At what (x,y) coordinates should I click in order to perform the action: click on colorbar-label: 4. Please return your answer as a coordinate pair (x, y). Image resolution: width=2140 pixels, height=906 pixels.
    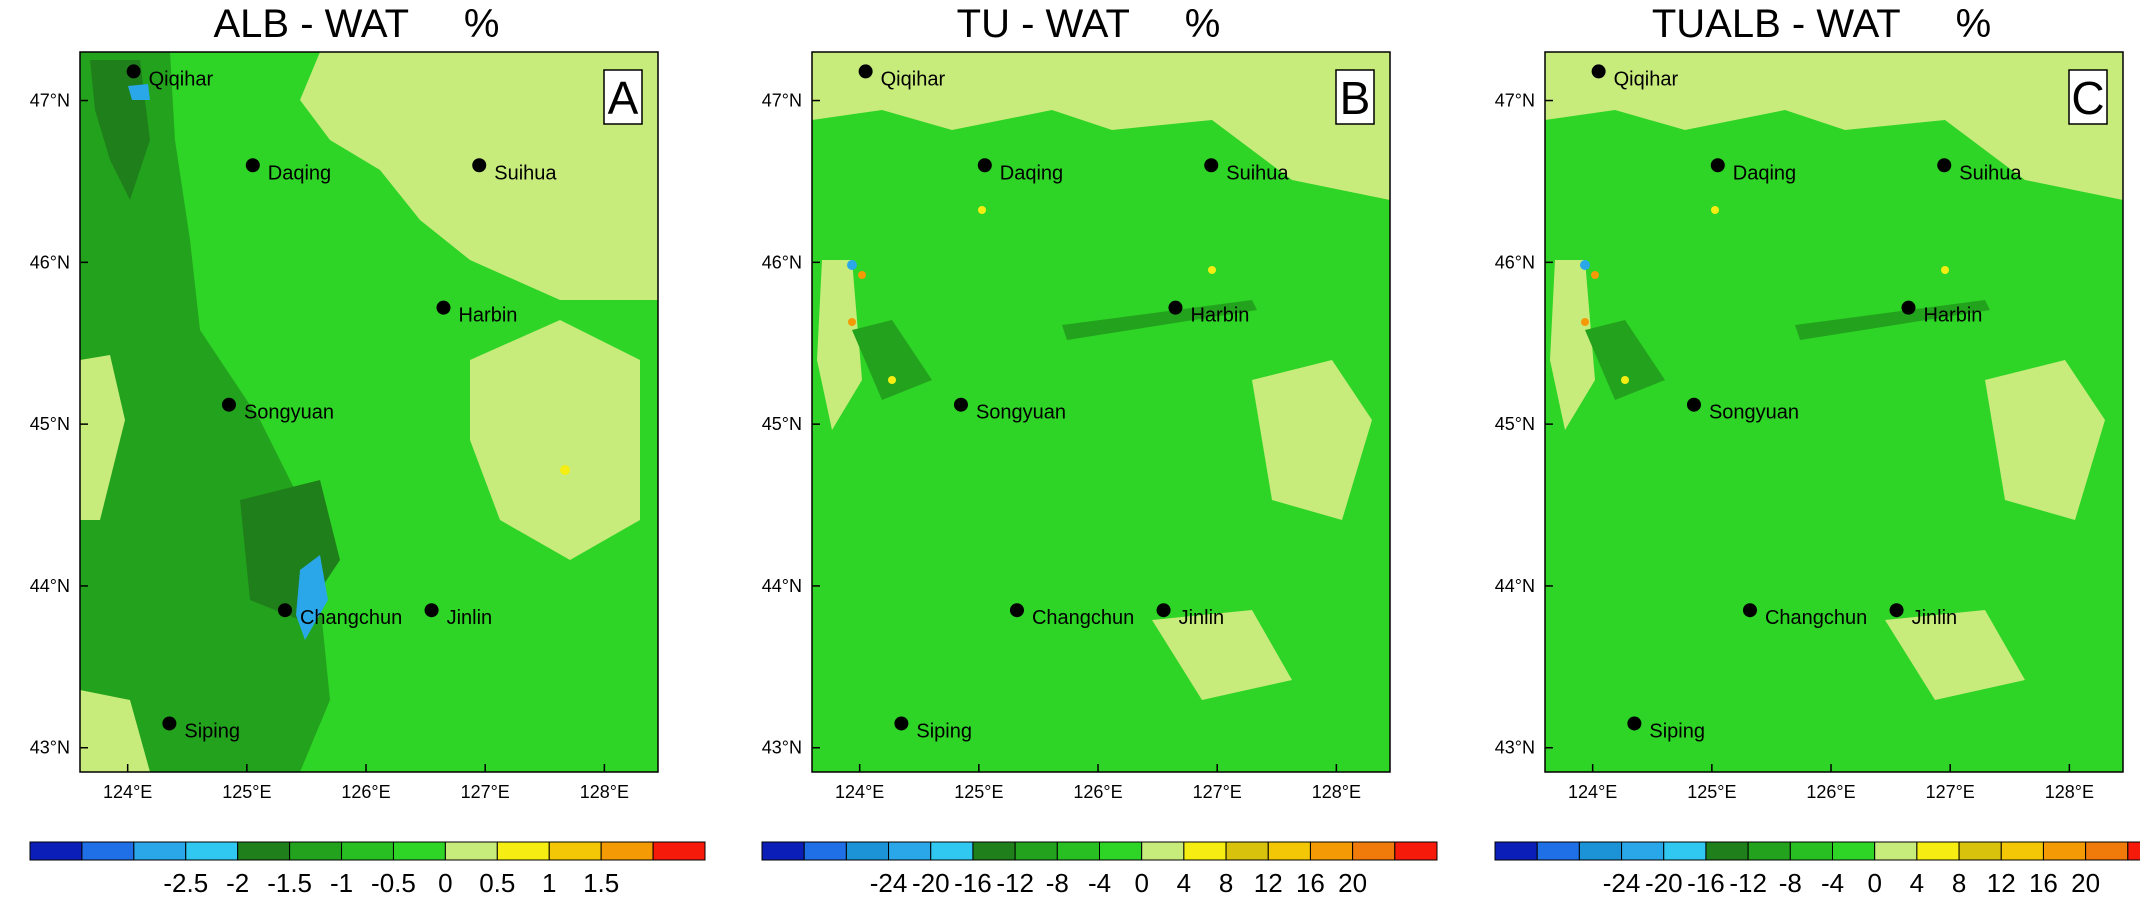
    Looking at the image, I should click on (1917, 883).